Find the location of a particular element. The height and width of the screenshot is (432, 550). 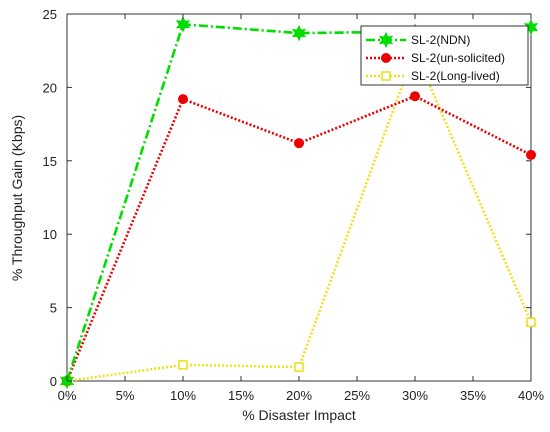

x-tick-label: 5% is located at coordinates (125, 395).